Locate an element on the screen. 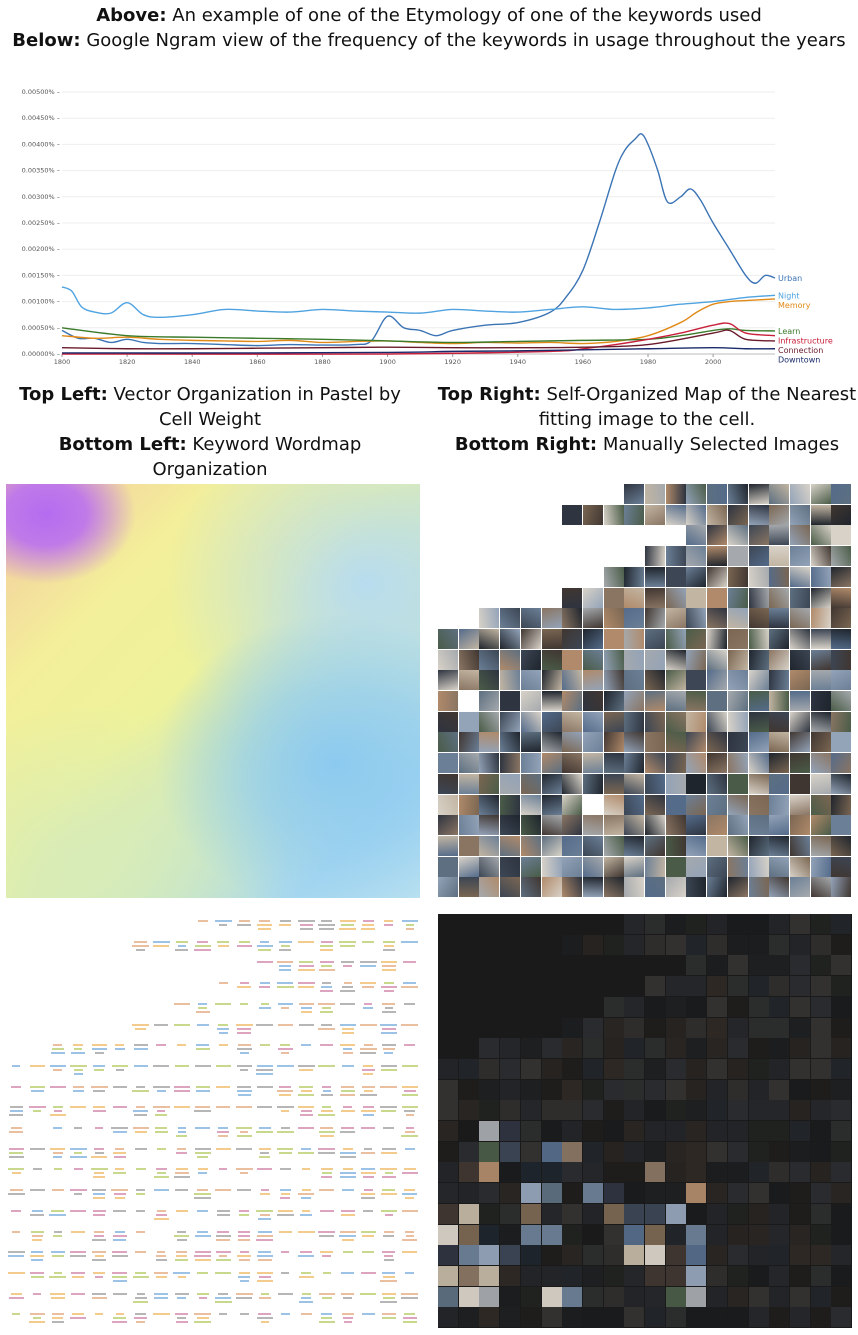 The width and height of the screenshot is (858, 1335). series-line-urban is located at coordinates (418, 240).